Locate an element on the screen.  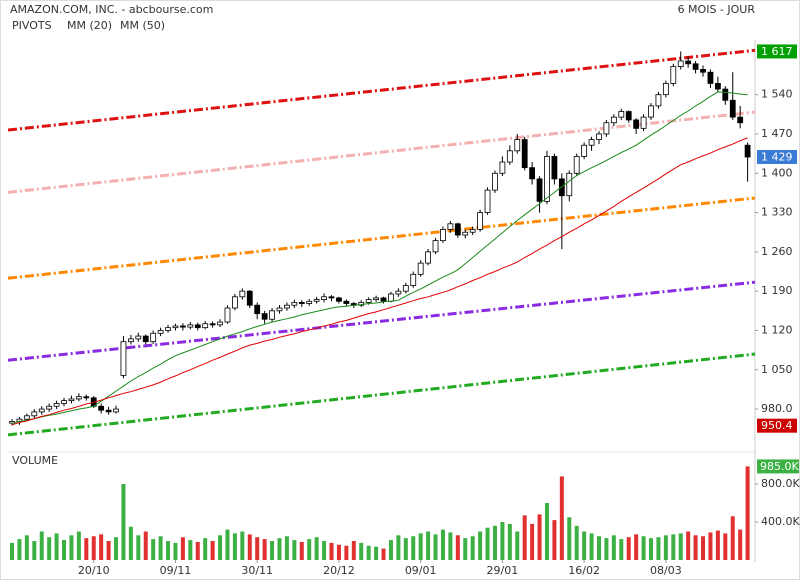
price-marker-label: 1 617 is located at coordinates (777, 51).